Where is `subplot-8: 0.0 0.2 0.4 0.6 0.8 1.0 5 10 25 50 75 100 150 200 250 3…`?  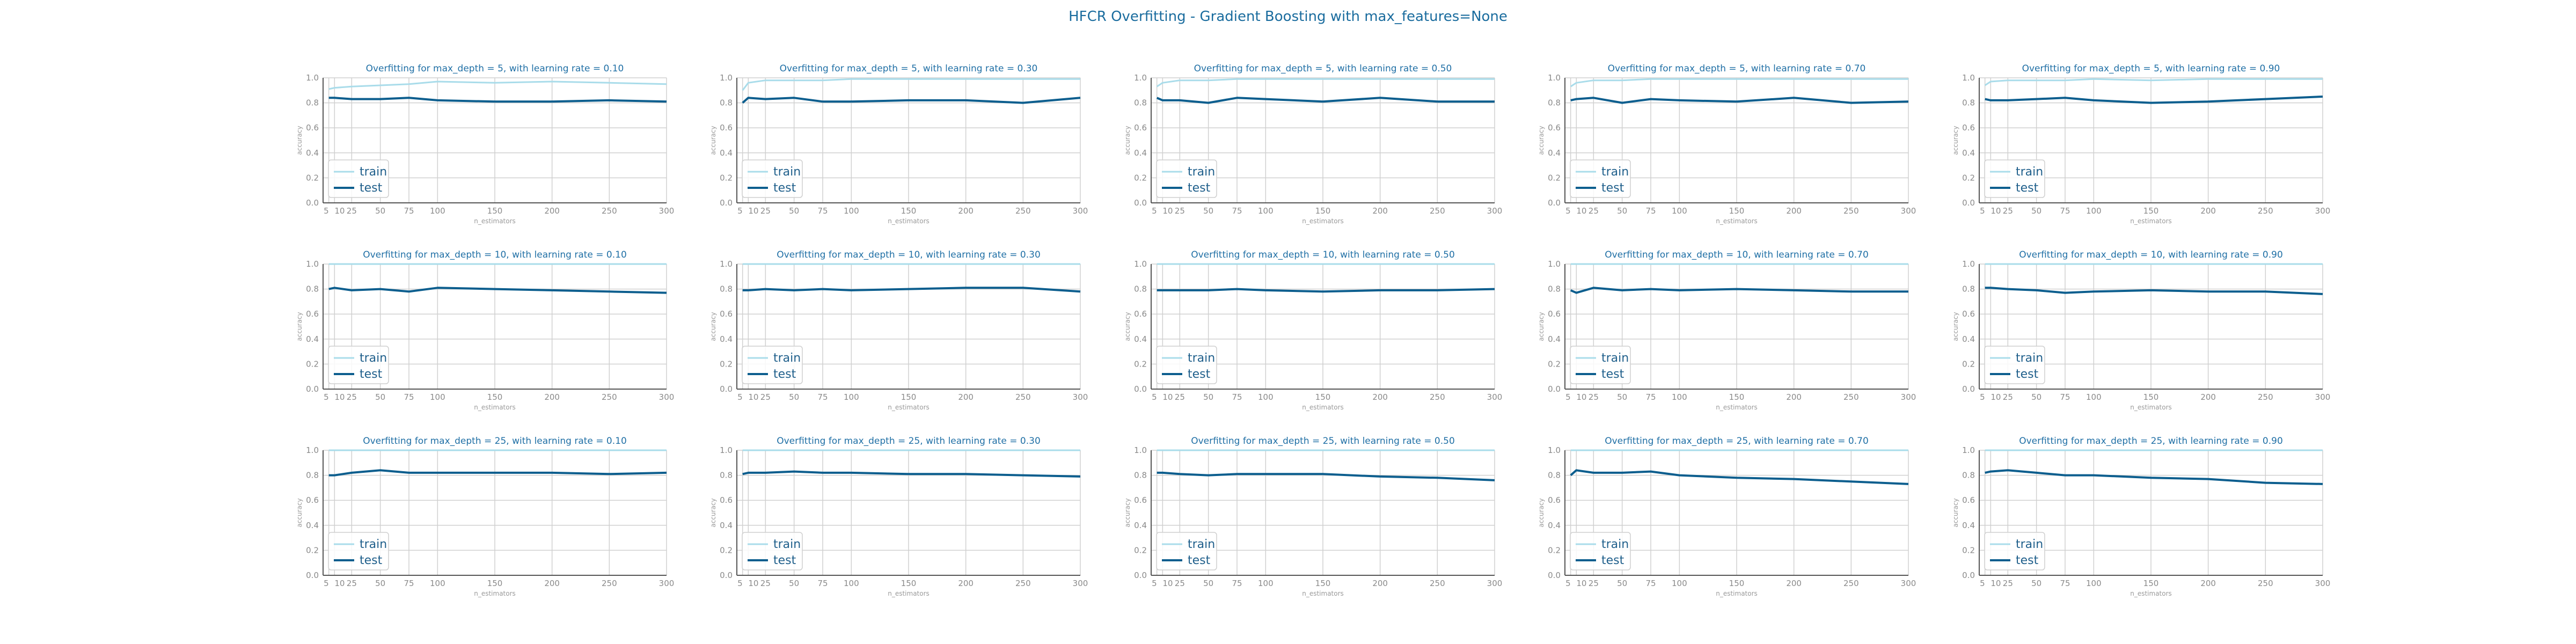
subplot-8: 0.0 0.2 0.4 0.6 0.8 1.0 5 10 25 50 75 100 150 200 250 3… is located at coordinates (1313, 330).